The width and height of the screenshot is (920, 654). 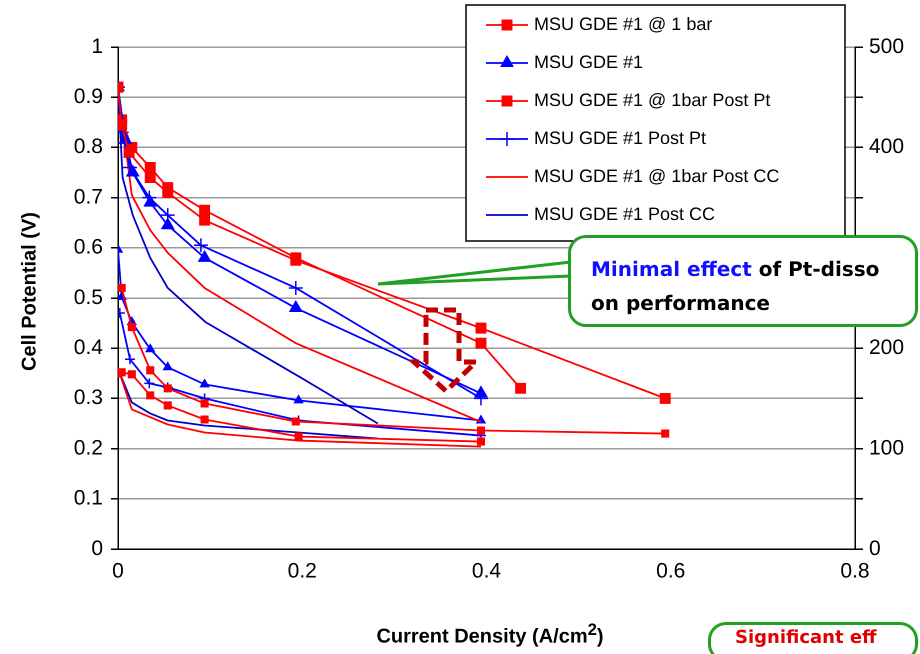 What do you see at coordinates (88, 96) in the screenshot?
I see `y-tick-label: 0.9` at bounding box center [88, 96].